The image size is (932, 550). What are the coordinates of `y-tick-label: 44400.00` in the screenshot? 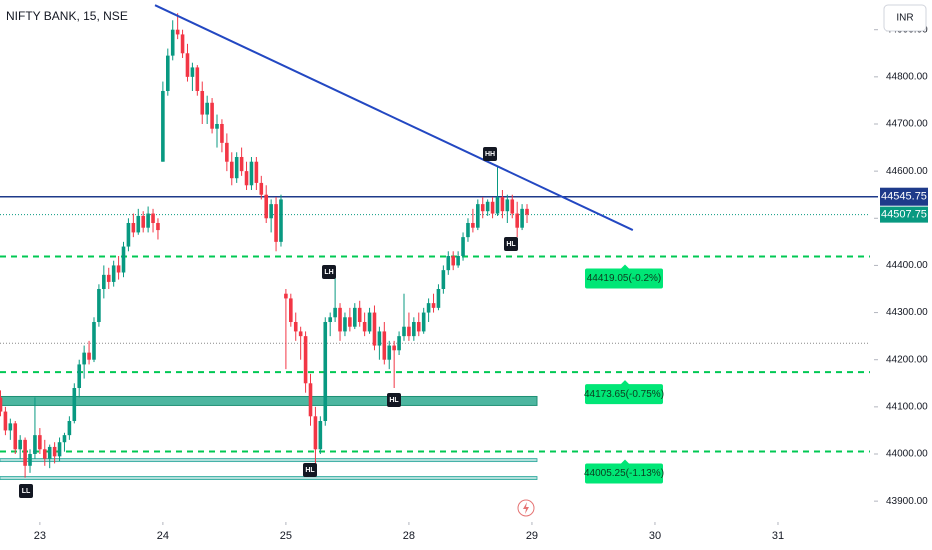 It's located at (907, 265).